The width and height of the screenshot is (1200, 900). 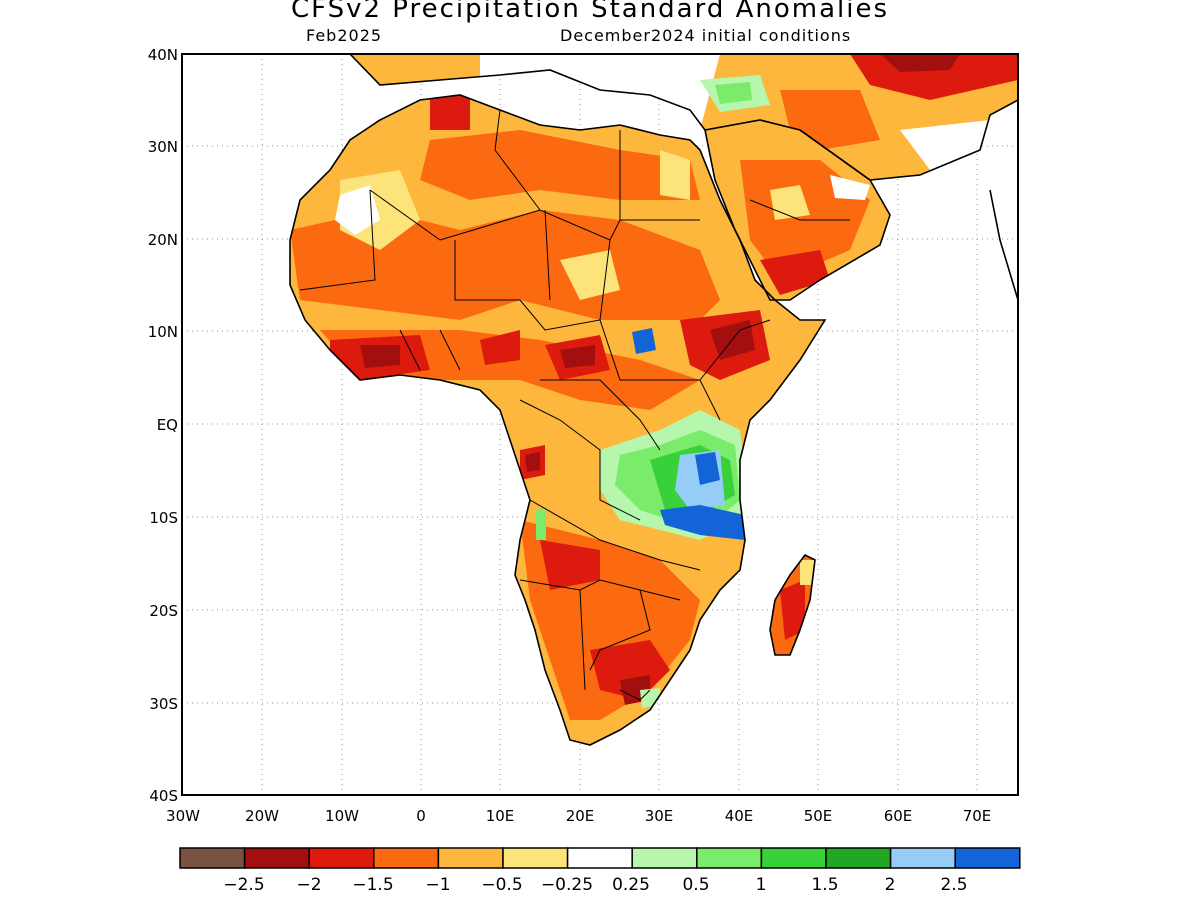 I want to click on lat-label: 30S, so click(x=163, y=704).